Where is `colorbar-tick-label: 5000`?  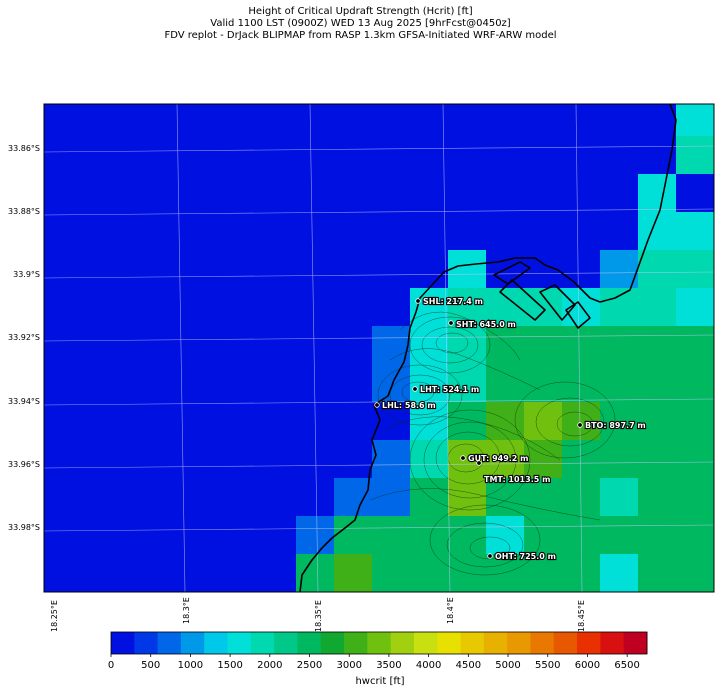
colorbar-tick-label: 5000 is located at coordinates (508, 665).